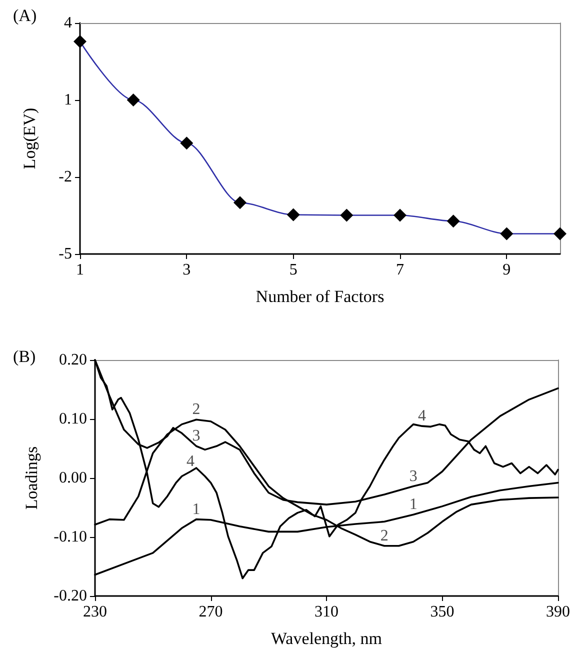 Image resolution: width=575 pixels, height=658 pixels. I want to click on chart-title: (B), so click(24, 356).